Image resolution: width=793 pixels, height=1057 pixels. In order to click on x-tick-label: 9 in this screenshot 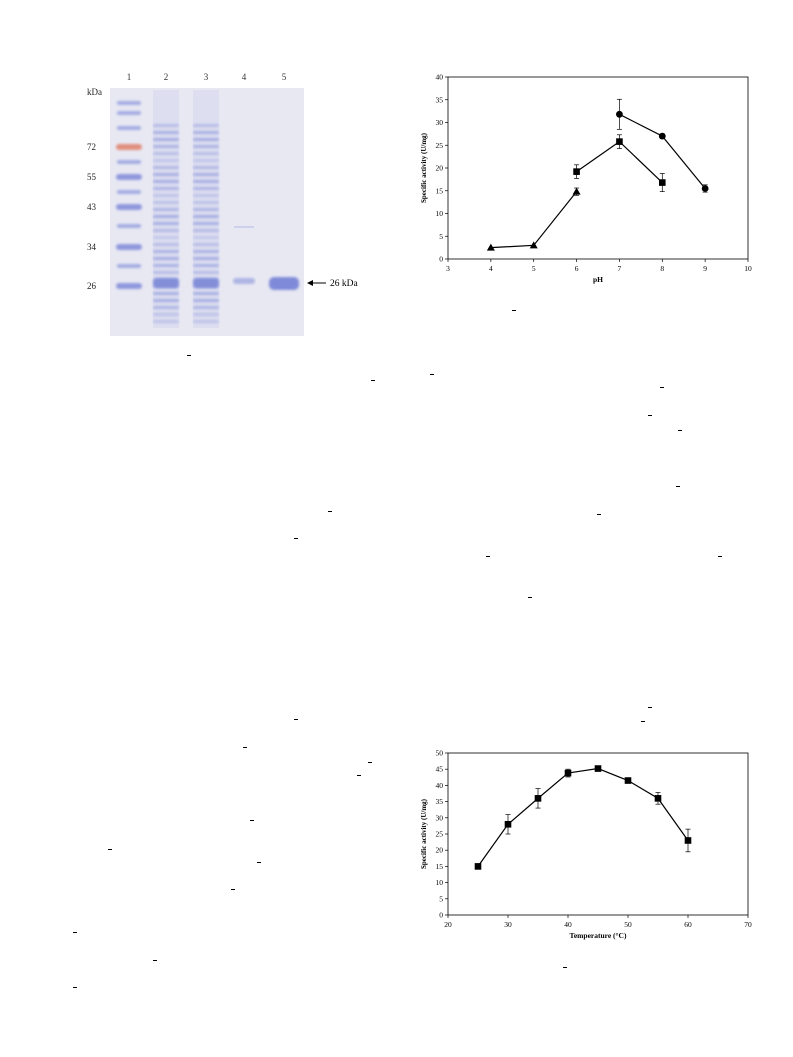, I will do `click(705, 268)`.